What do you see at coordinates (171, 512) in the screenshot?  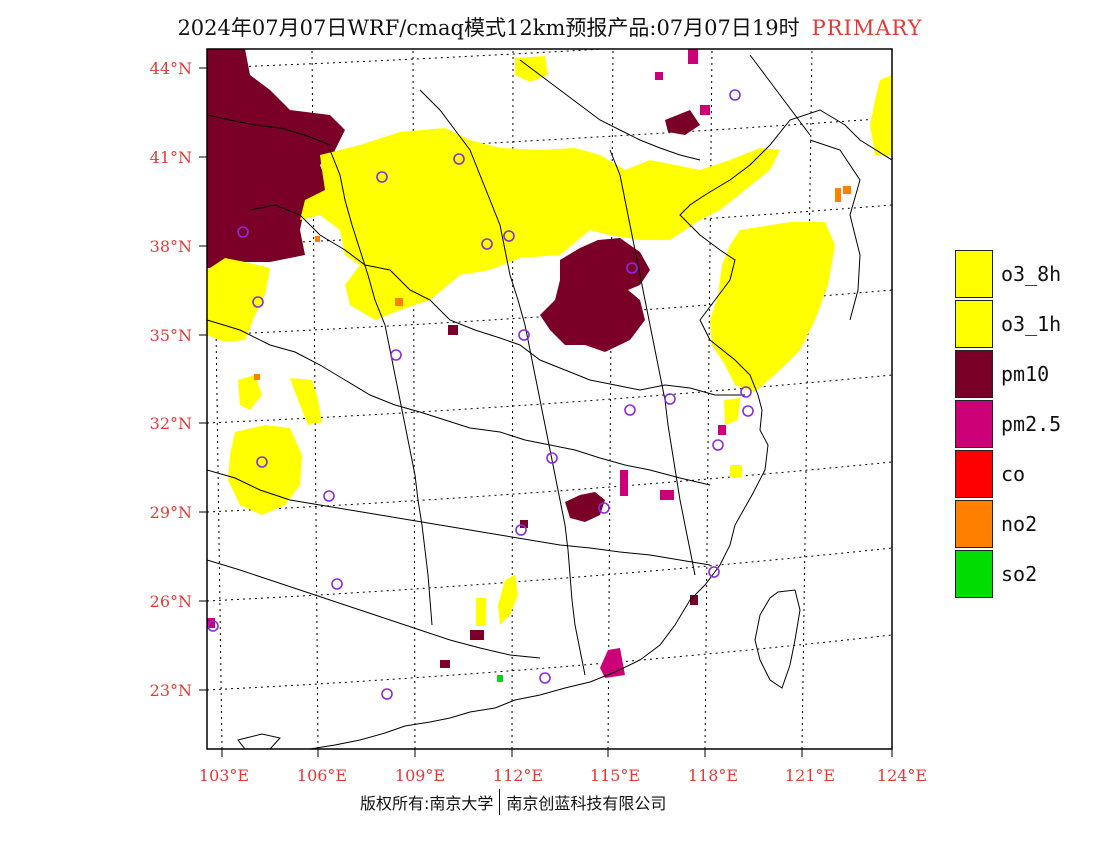 I see `lat-label-29: 29°N` at bounding box center [171, 512].